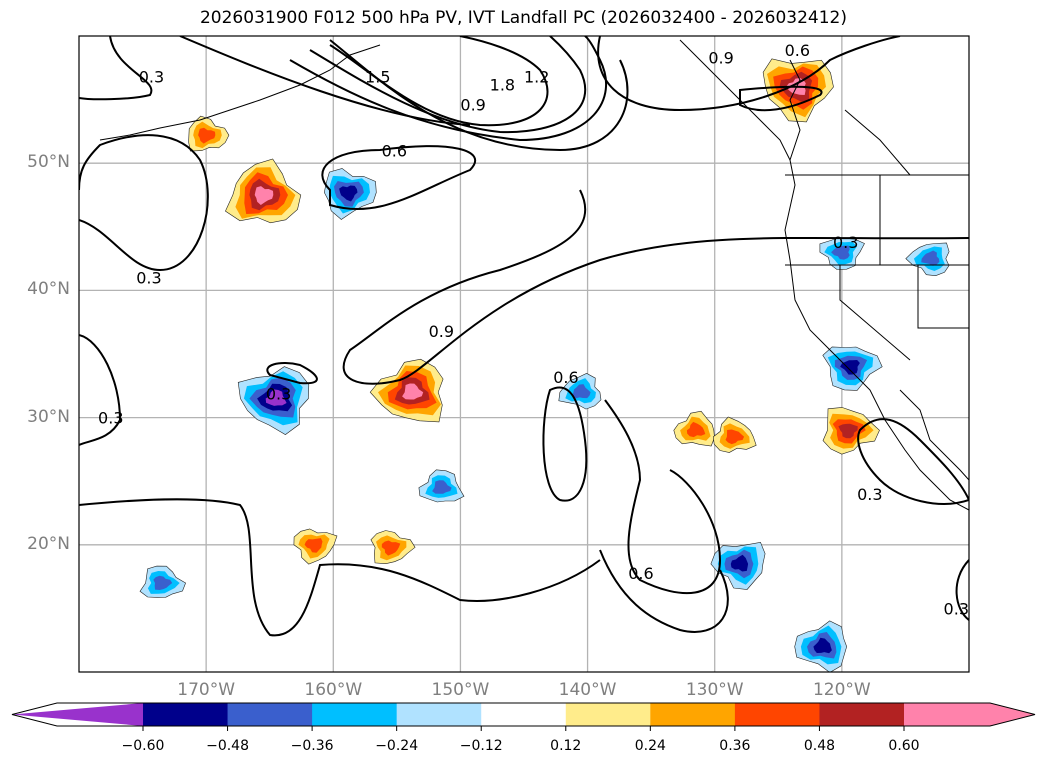 Image resolution: width=1047 pixels, height=765 pixels. What do you see at coordinates (523, 714) in the screenshot?
I see `colorbar-outline` at bounding box center [523, 714].